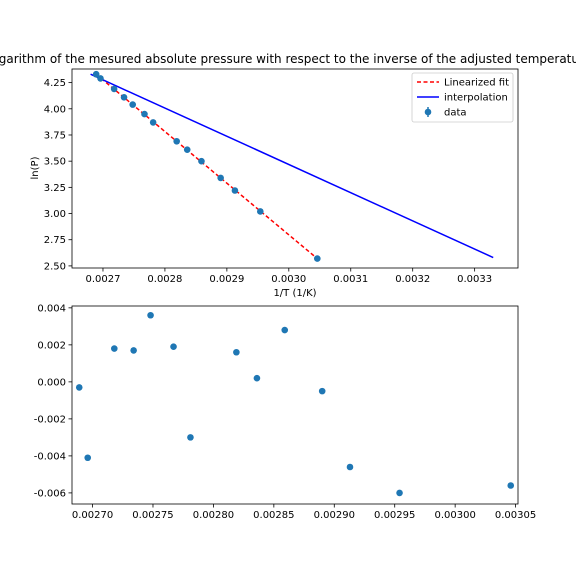  Describe the element at coordinates (58, 175) in the screenshot. I see `fit-y-ticks: 2.50 2.75 3.00 3.25 3.50 3.75 4.00 4.25` at that location.